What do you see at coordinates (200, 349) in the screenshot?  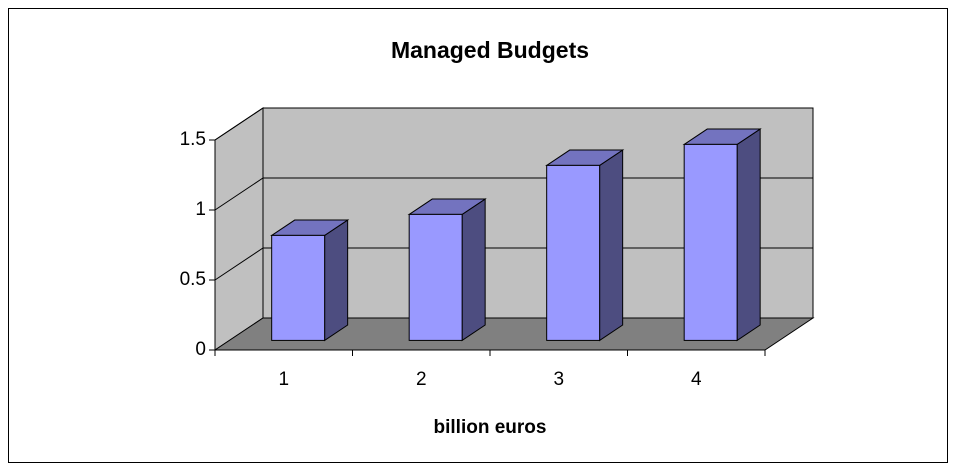 I see `y-tick-label: 0` at bounding box center [200, 349].